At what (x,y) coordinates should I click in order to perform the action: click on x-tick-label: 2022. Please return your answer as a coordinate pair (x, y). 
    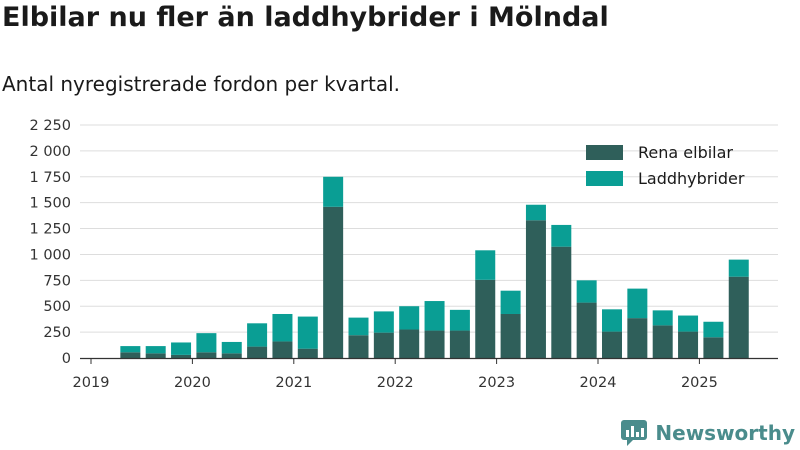
    Looking at the image, I should click on (395, 383).